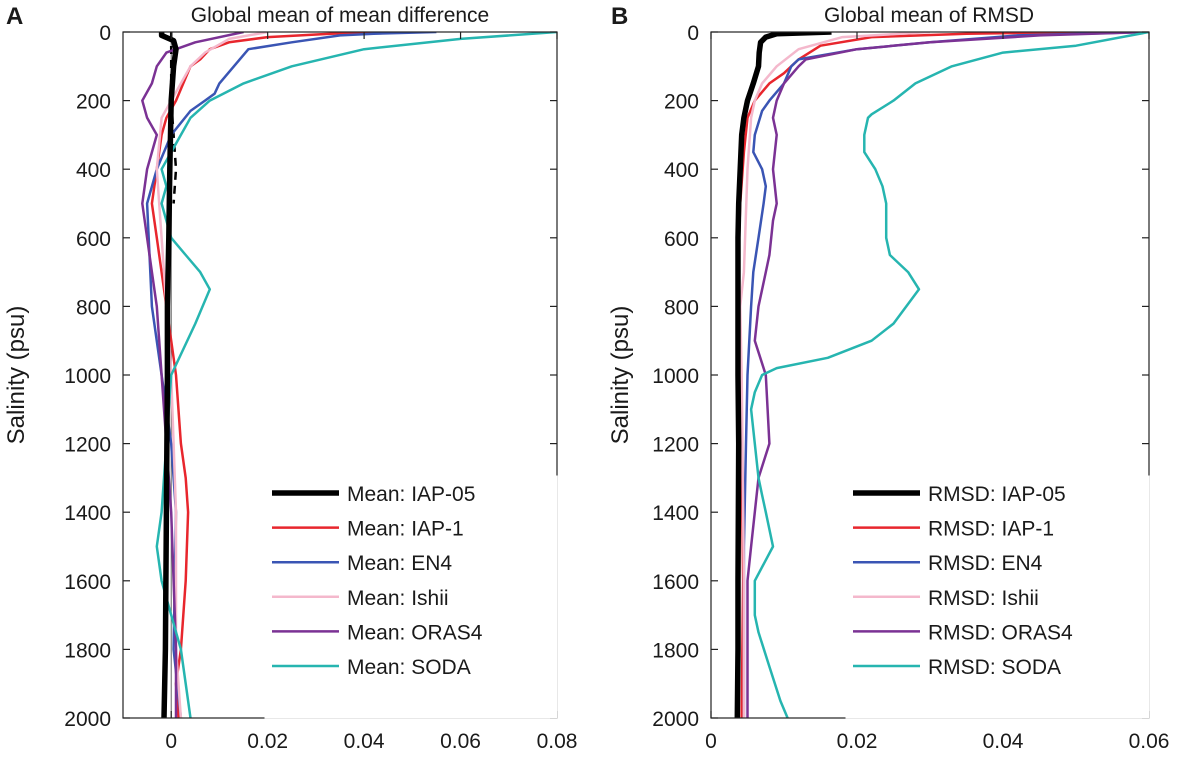 The image size is (1181, 765). I want to click on chart-title: Global mean of mean difference, so click(340, 15).